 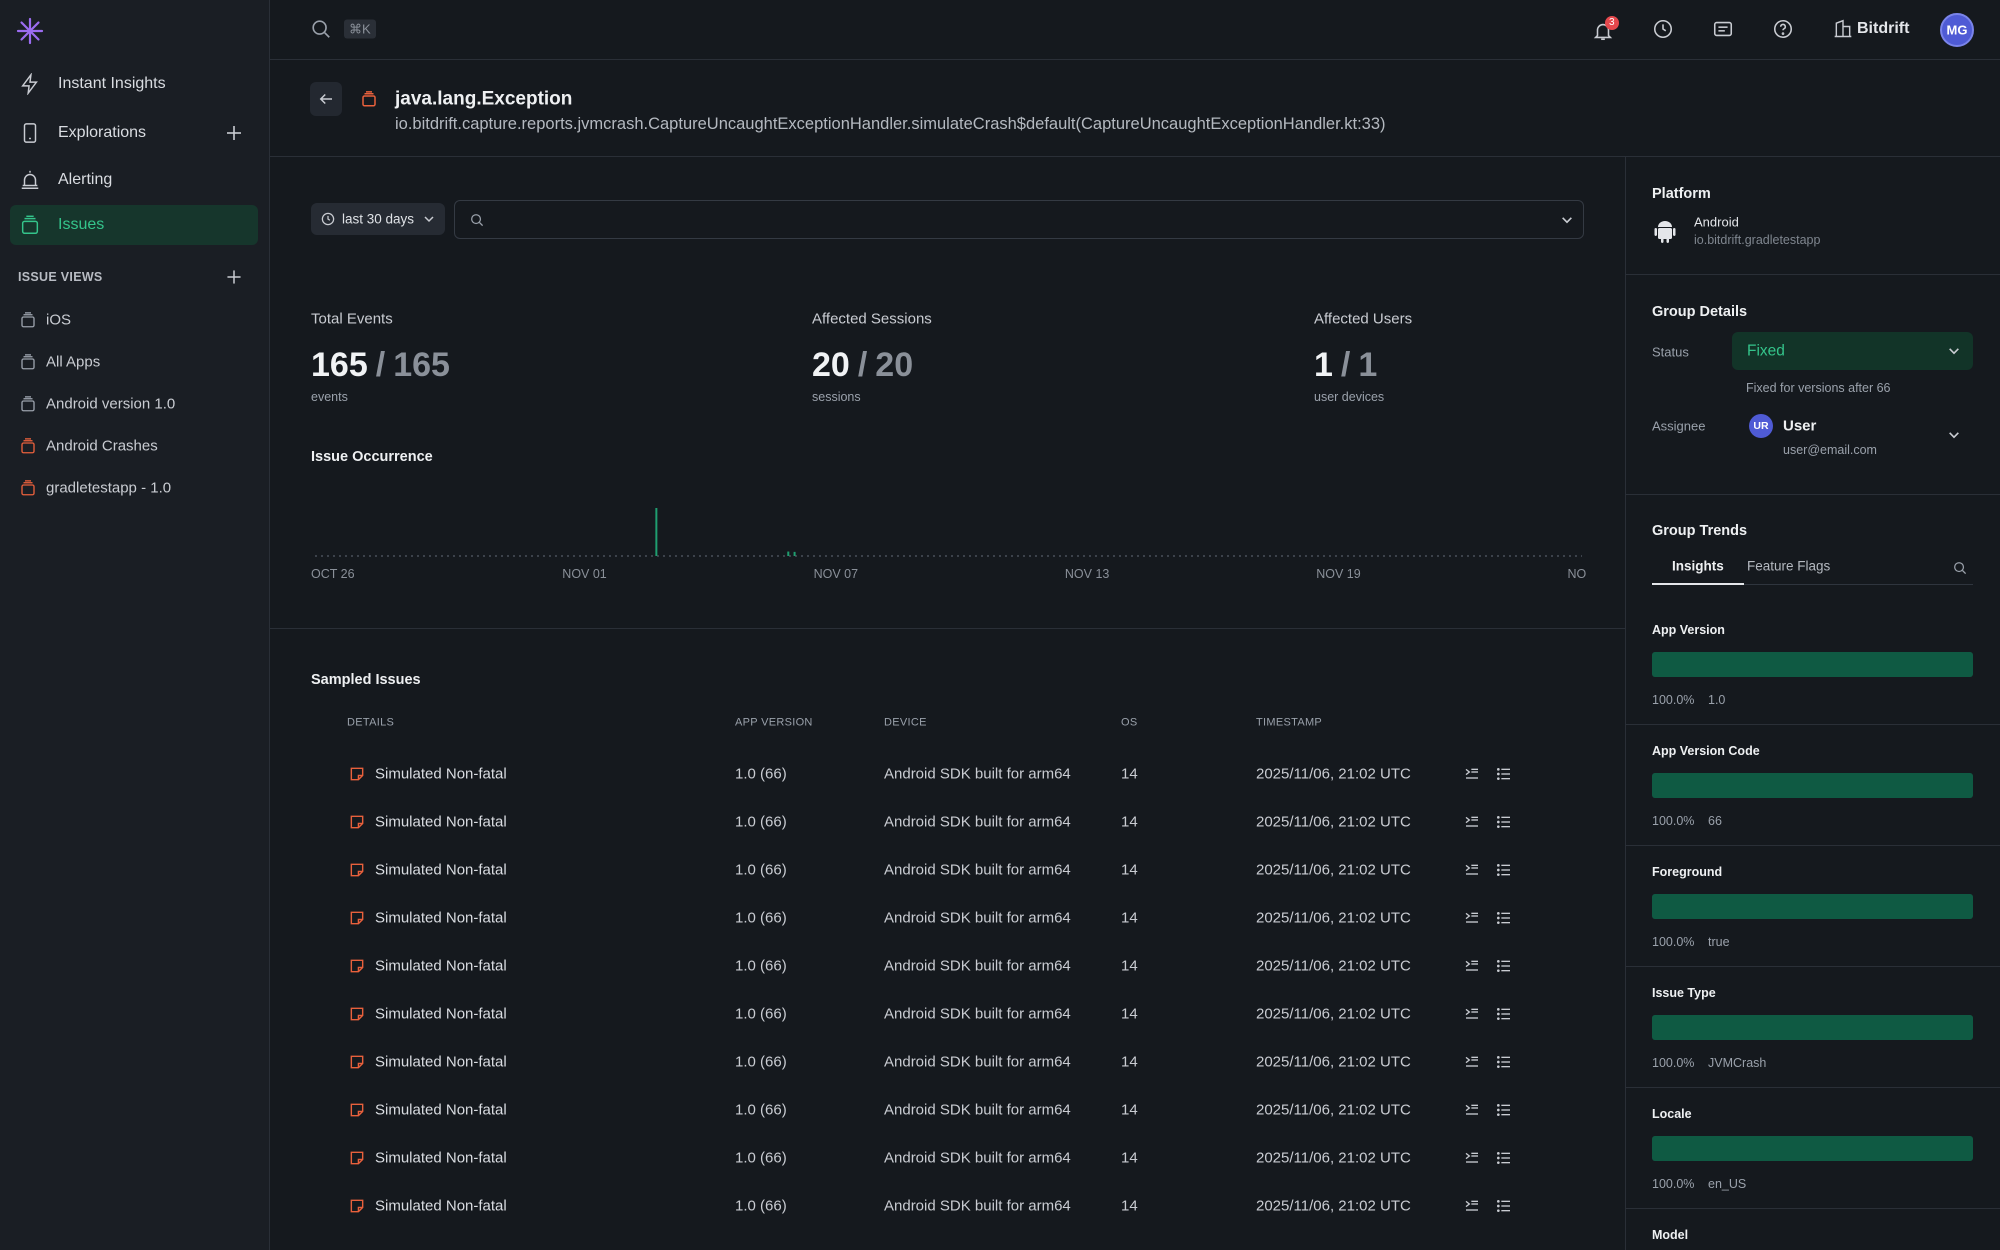 What do you see at coordinates (1681, 194) in the screenshot?
I see `panel-title: Platform` at bounding box center [1681, 194].